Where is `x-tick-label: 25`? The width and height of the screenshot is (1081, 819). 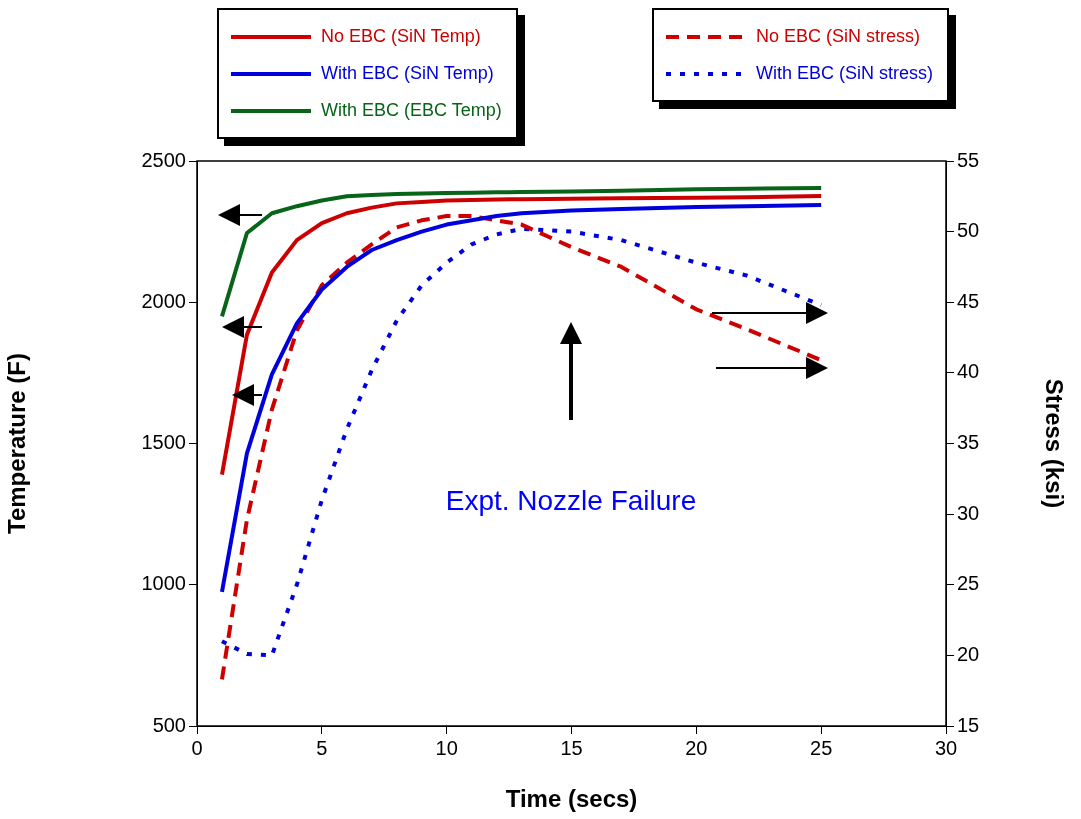 x-tick-label: 25 is located at coordinates (821, 747).